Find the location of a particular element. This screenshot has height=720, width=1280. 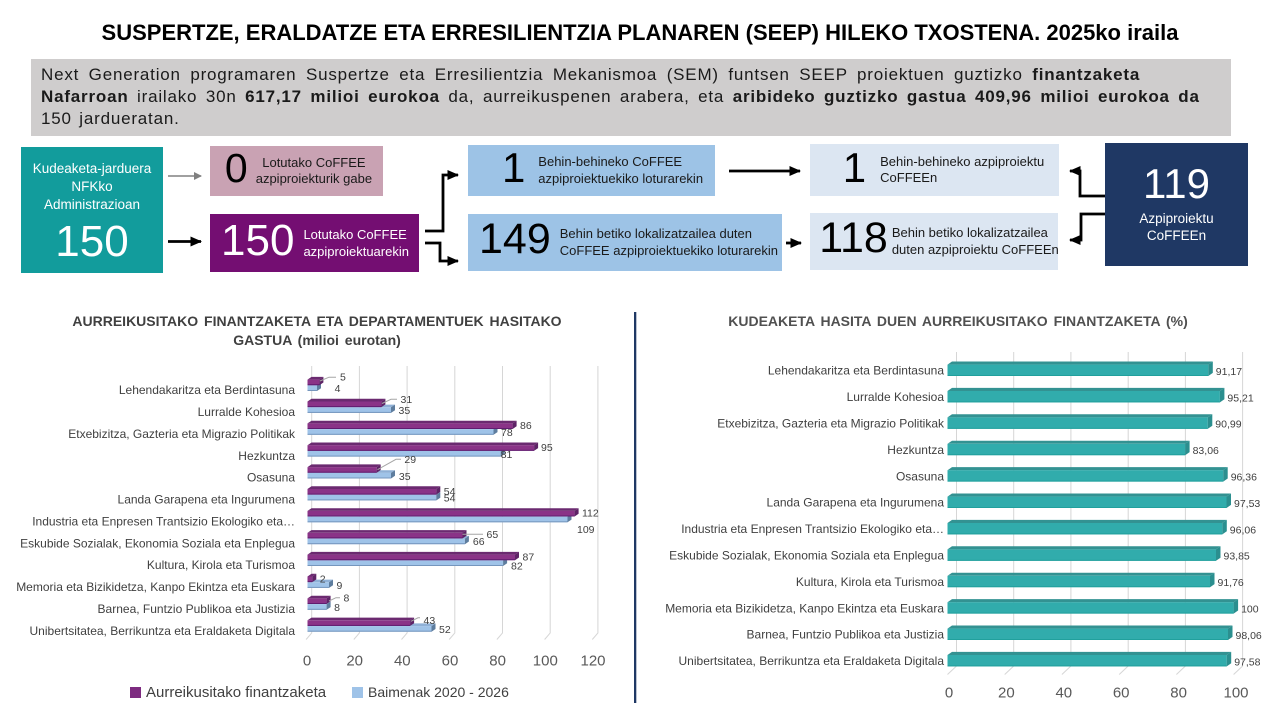

svg-text: 4 is located at coordinates (338, 389).